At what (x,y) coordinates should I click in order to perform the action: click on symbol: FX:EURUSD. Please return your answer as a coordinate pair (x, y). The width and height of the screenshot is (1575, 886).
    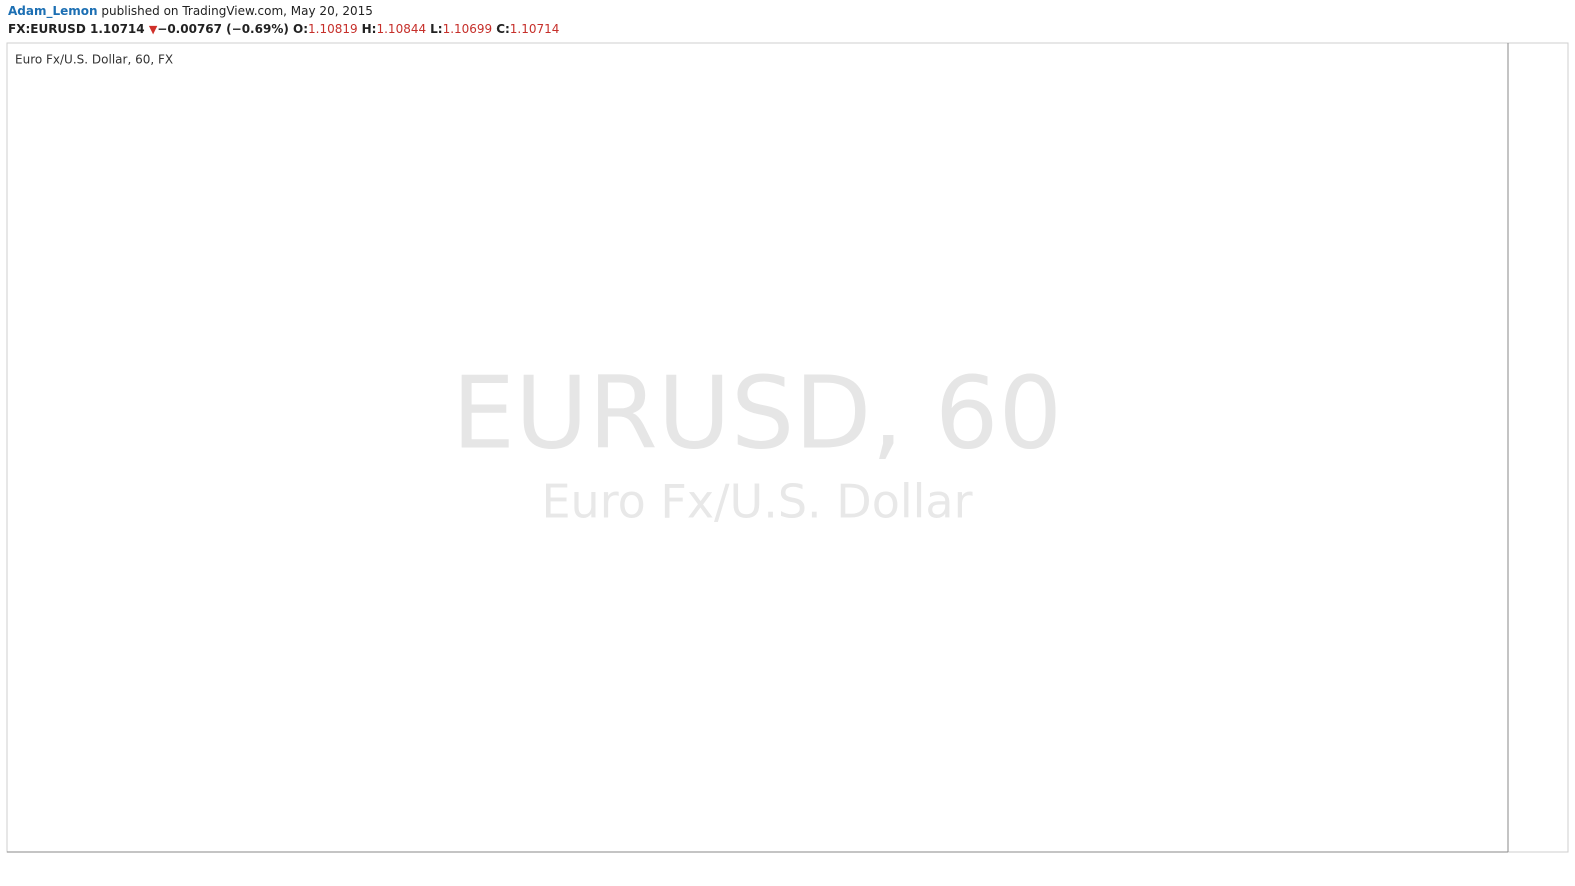
    Looking at the image, I should click on (47, 29).